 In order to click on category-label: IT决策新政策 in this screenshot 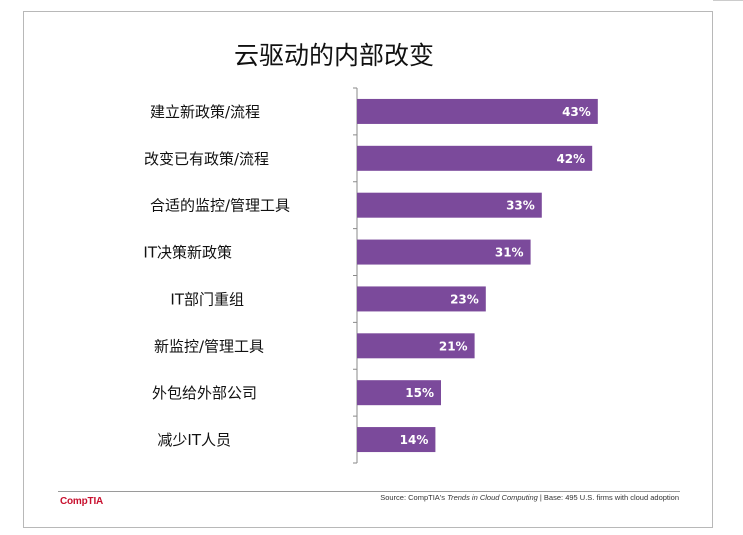, I will do `click(187, 253)`.